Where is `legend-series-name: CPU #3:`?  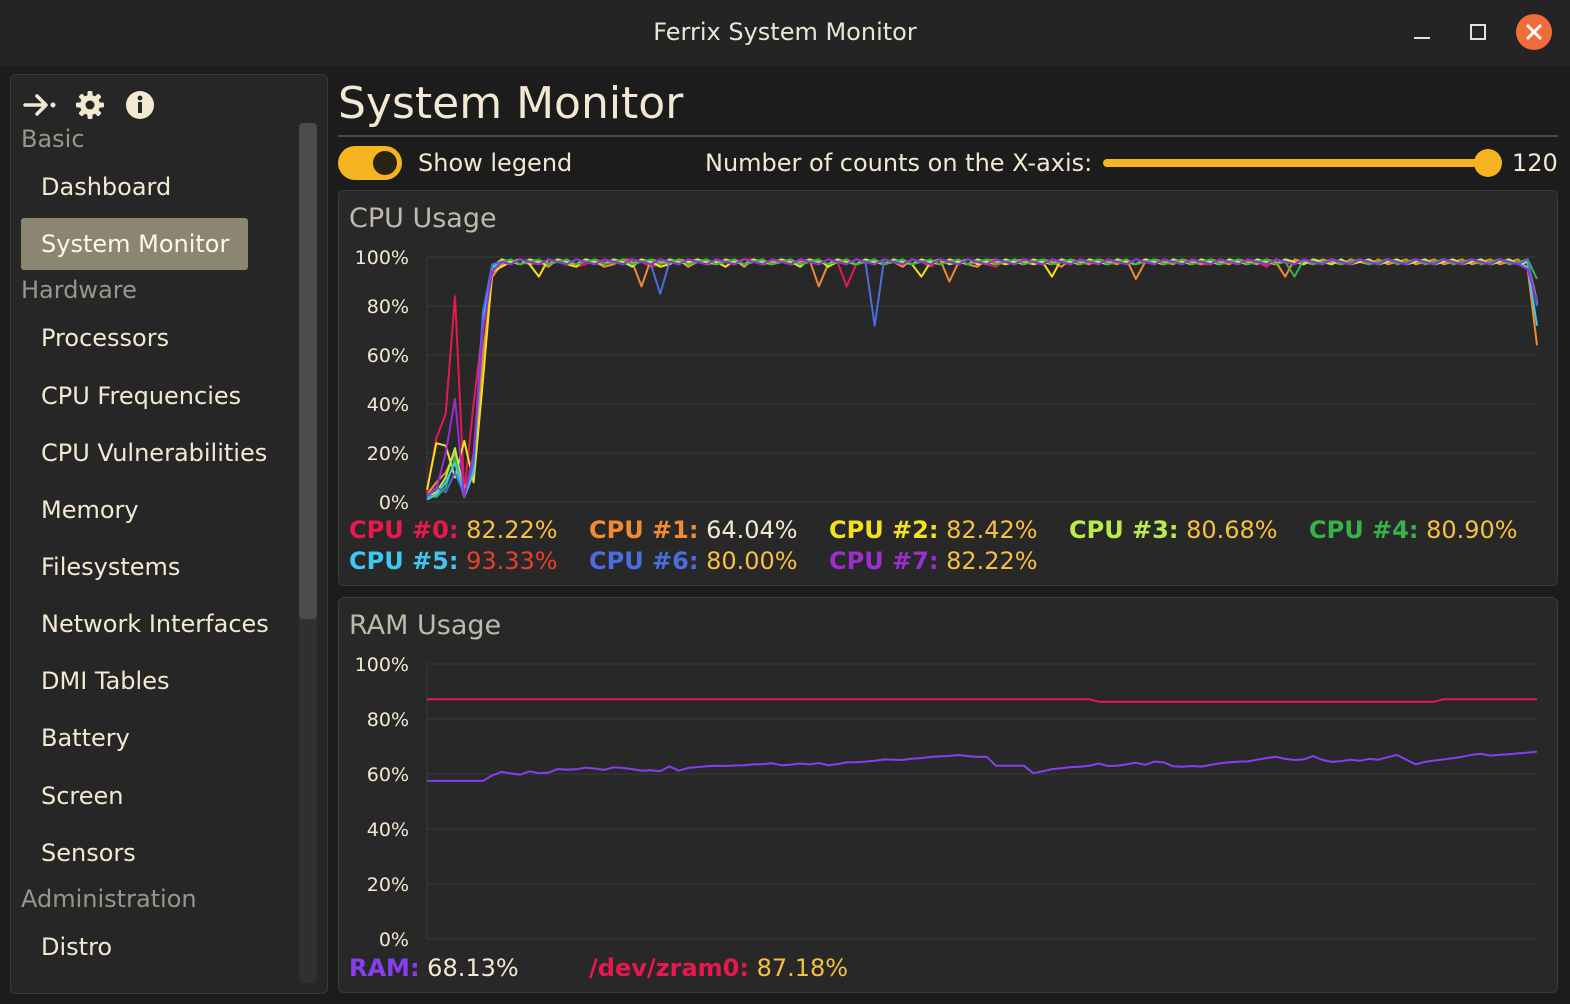 legend-series-name: CPU #3: is located at coordinates (1124, 530).